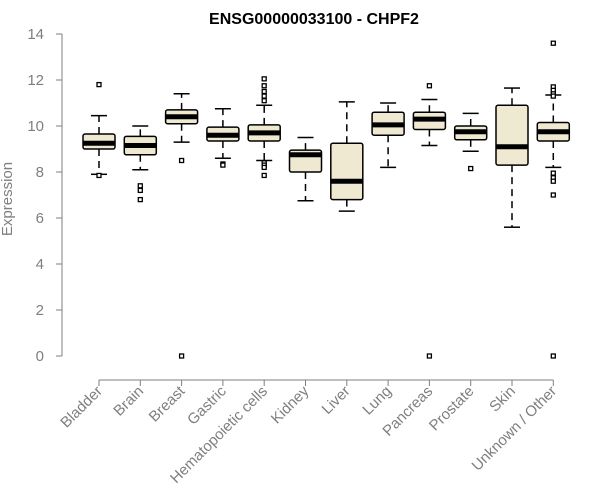 This screenshot has width=600, height=500. Describe the element at coordinates (377, 401) in the screenshot. I see `x-tick-label: Lung` at that location.